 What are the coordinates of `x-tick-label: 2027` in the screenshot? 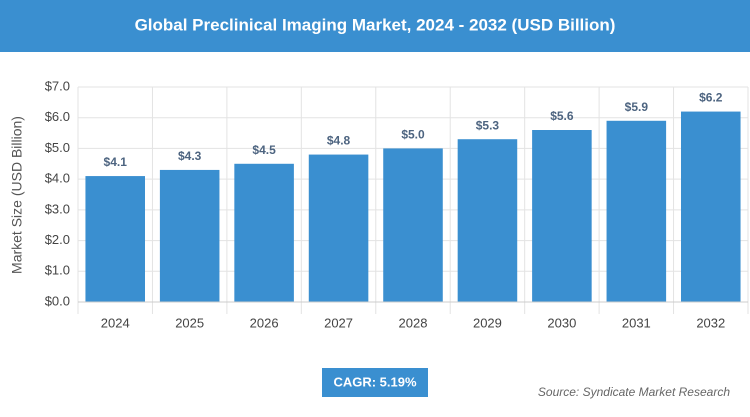 It's located at (338, 322).